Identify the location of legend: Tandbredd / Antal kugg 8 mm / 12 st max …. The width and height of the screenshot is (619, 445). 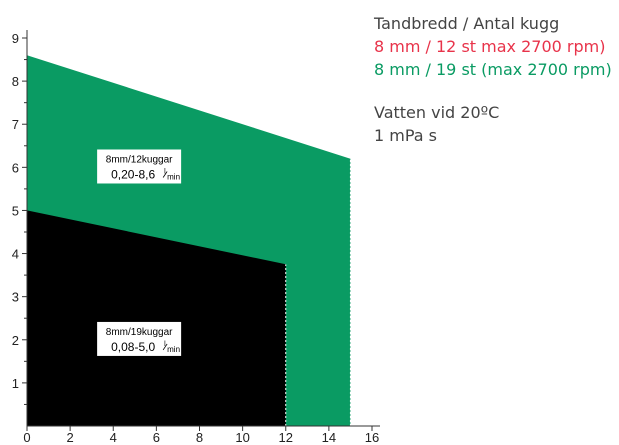
(493, 79).